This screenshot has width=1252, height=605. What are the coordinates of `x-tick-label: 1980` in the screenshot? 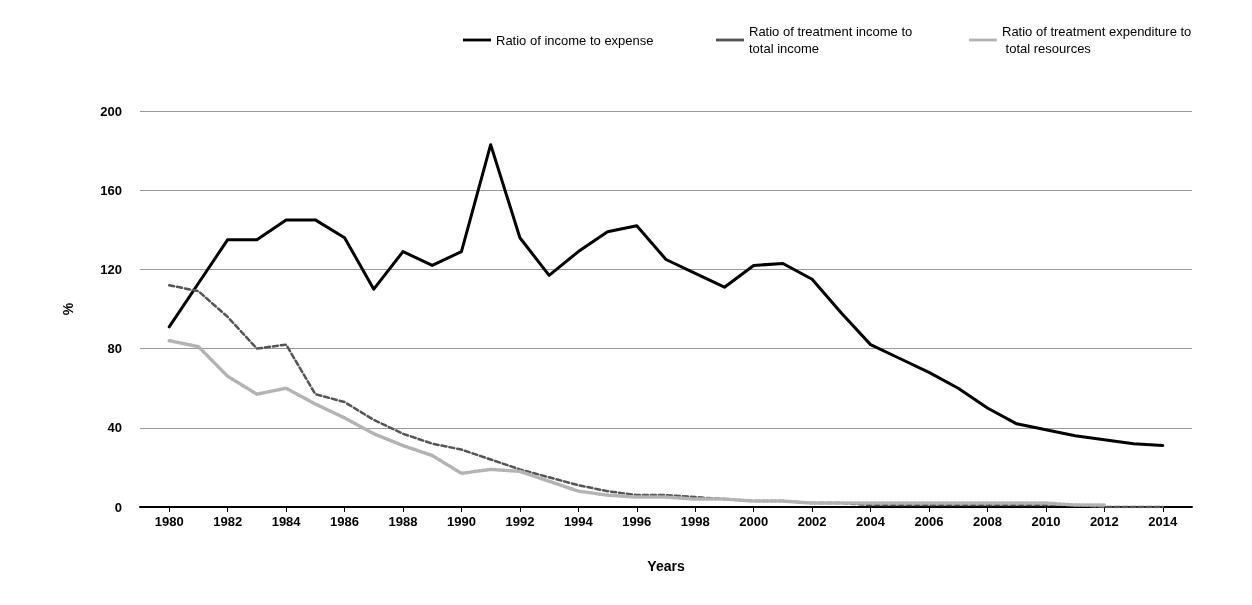 It's located at (169, 521).